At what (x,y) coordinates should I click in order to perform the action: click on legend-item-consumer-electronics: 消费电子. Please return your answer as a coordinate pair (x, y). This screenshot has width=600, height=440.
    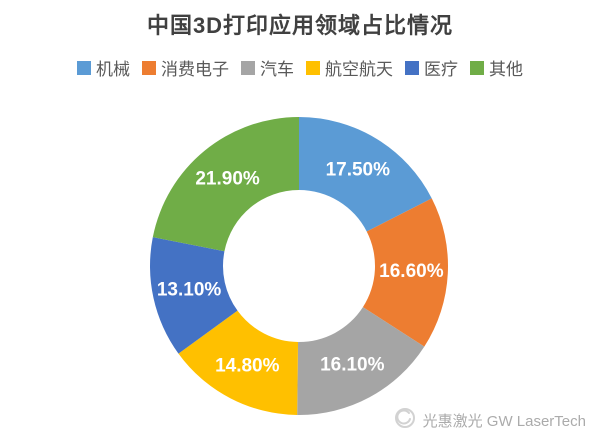
    Looking at the image, I should click on (185, 67).